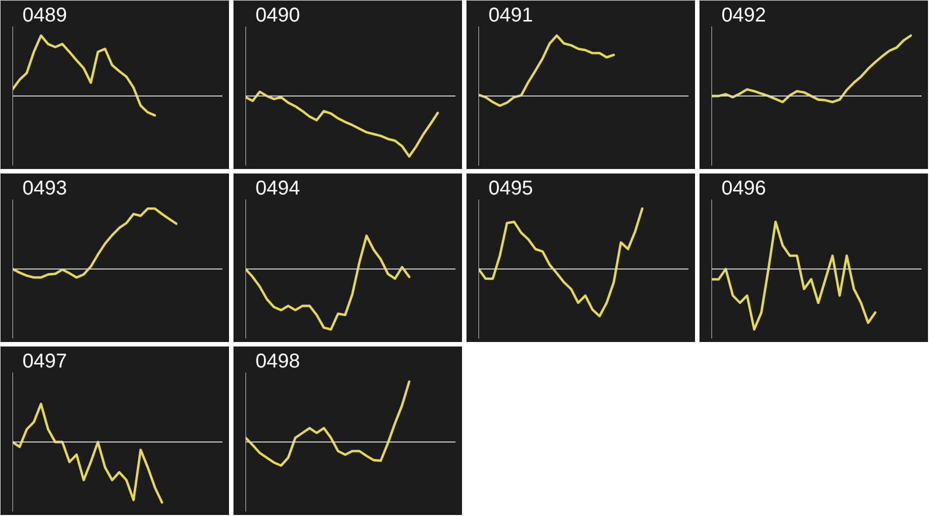  I want to click on chart-title: 0494, so click(278, 189).